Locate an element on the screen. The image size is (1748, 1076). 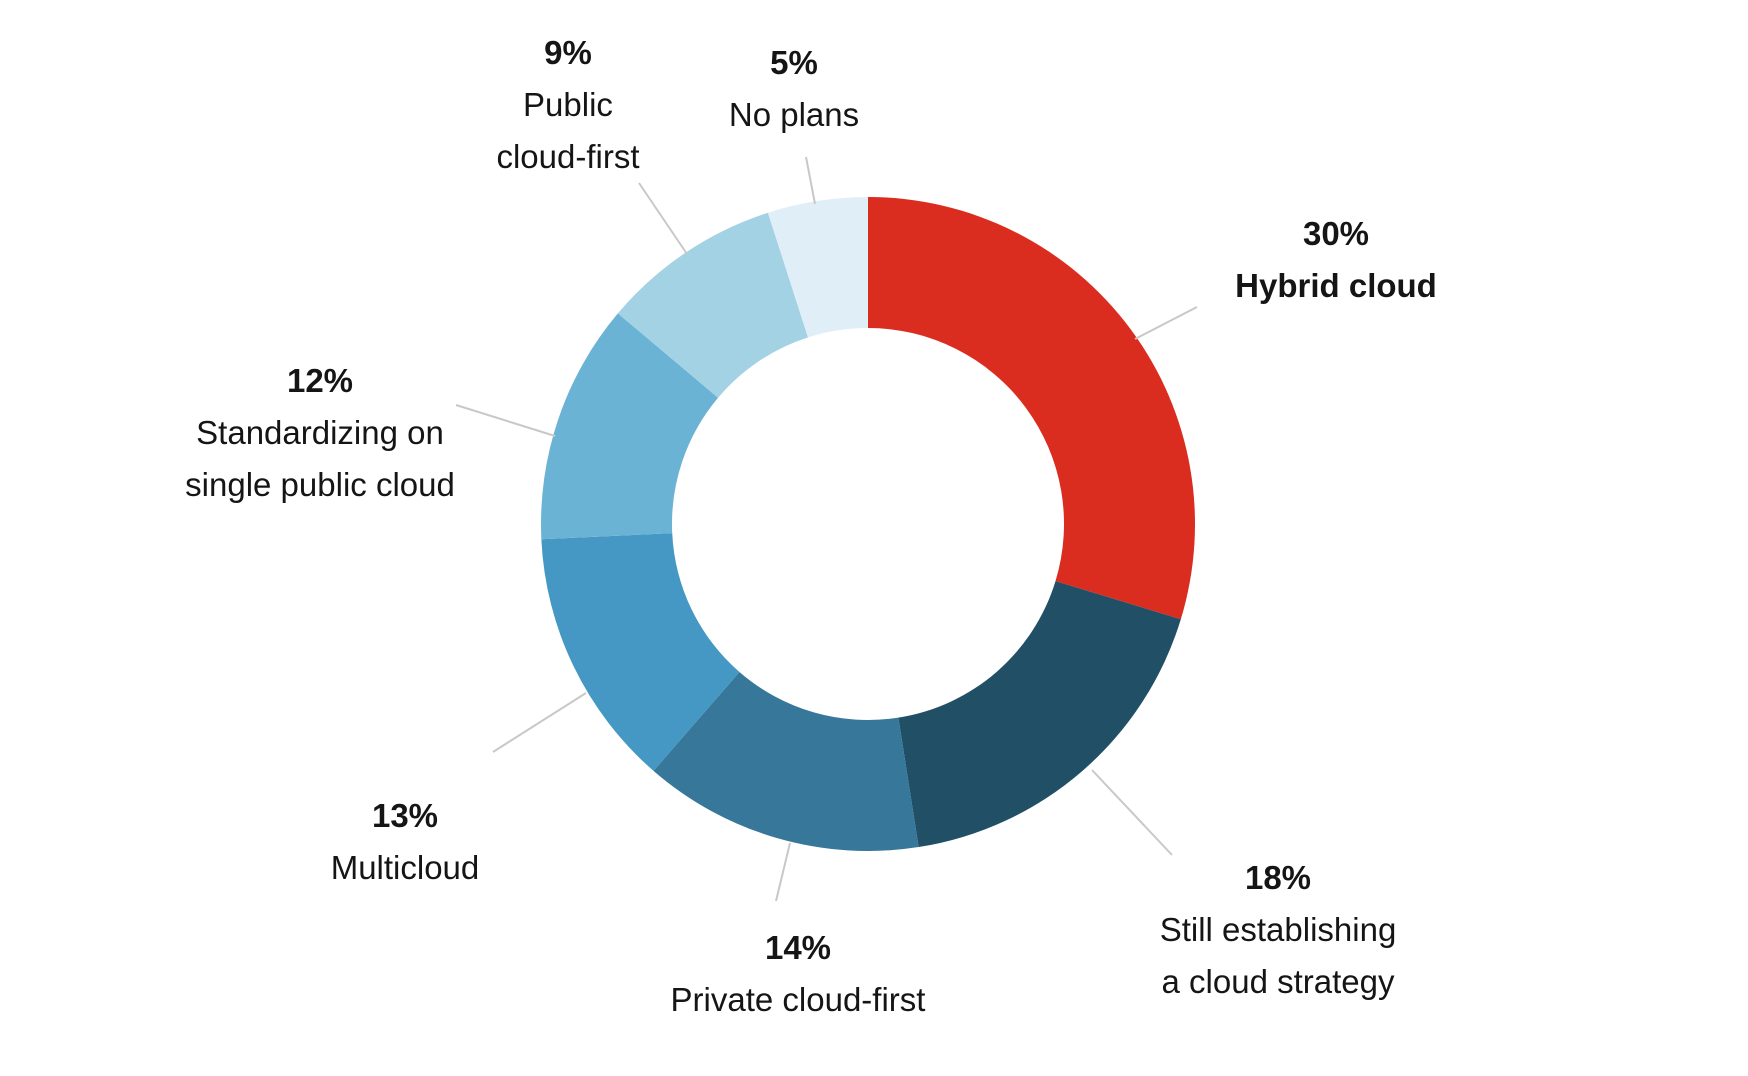
slice-public-cloud-first is located at coordinates (713, 305).